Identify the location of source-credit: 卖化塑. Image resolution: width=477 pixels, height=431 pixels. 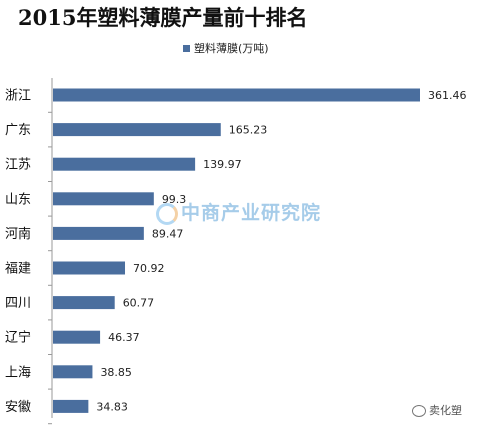
(437, 410).